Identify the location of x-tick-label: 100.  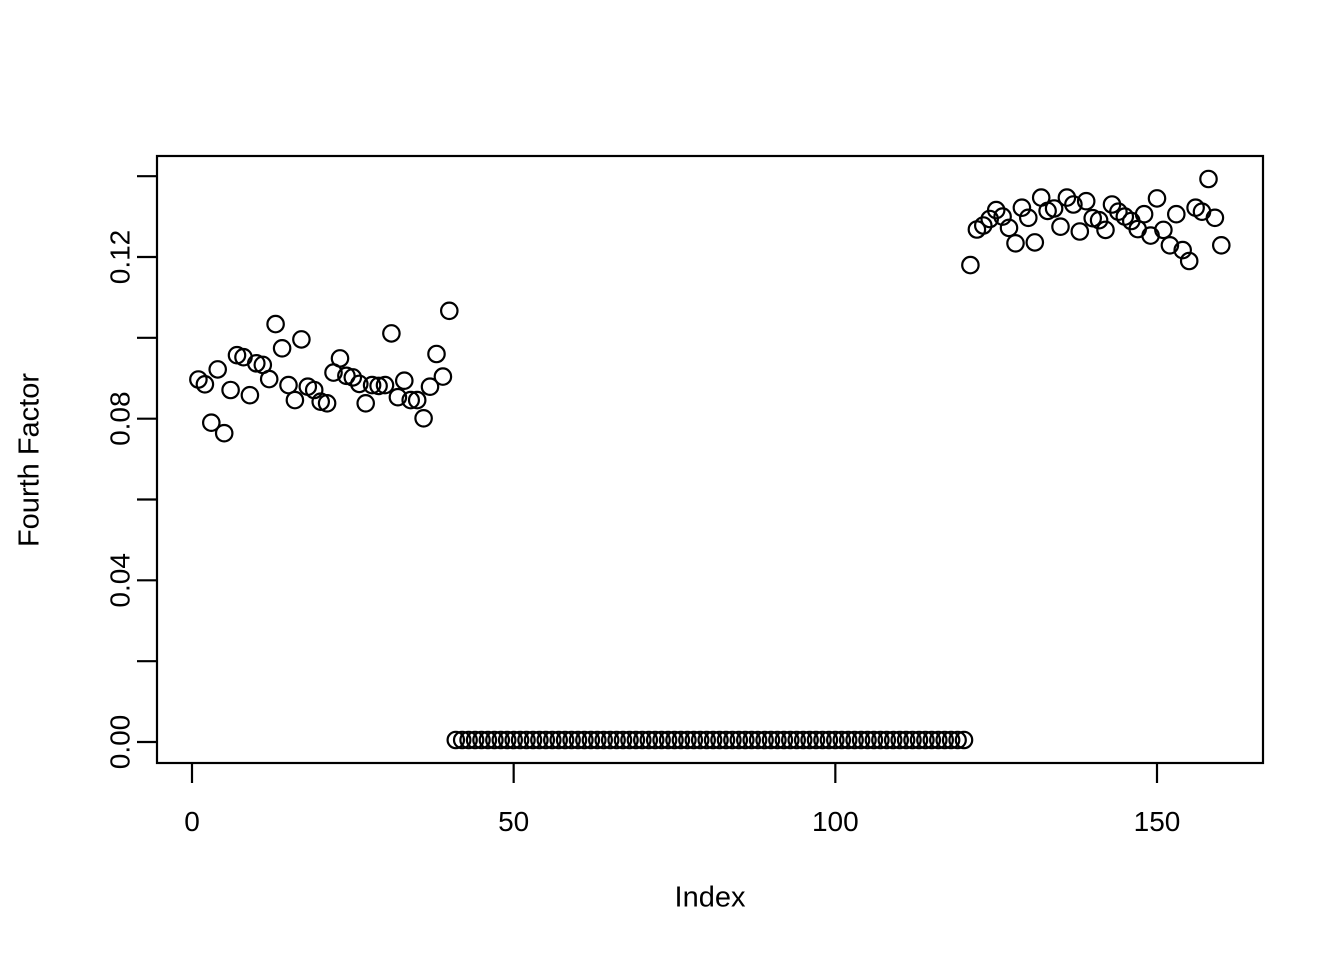
(835, 821).